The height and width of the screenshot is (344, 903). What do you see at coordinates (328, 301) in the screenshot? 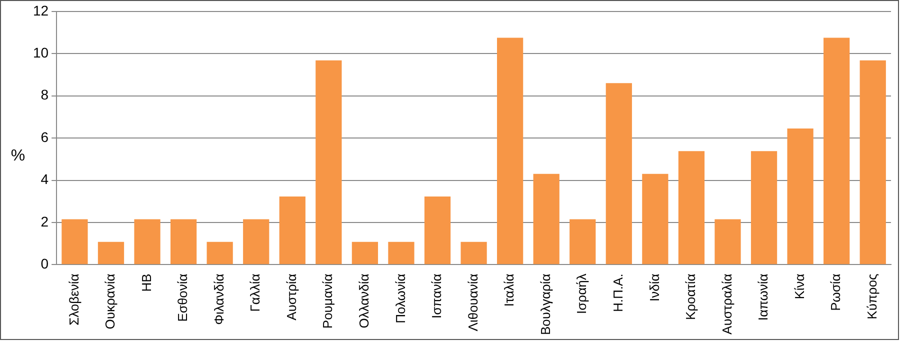
I see `x-tick-label: Ρουμανία` at bounding box center [328, 301].